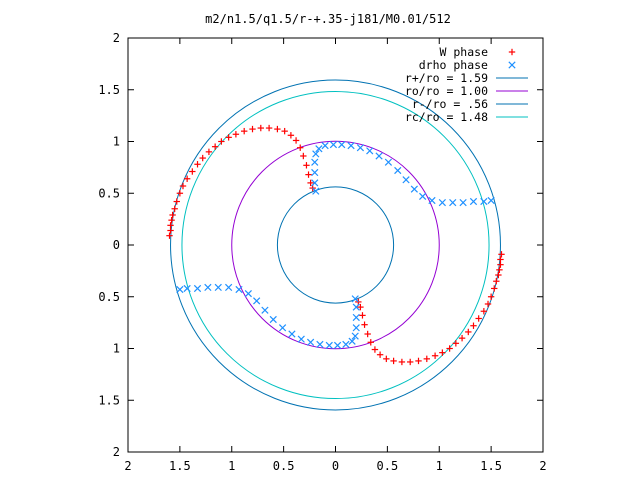 The image size is (640, 480). I want to click on y-tick-label-2: 1, so click(116, 142).